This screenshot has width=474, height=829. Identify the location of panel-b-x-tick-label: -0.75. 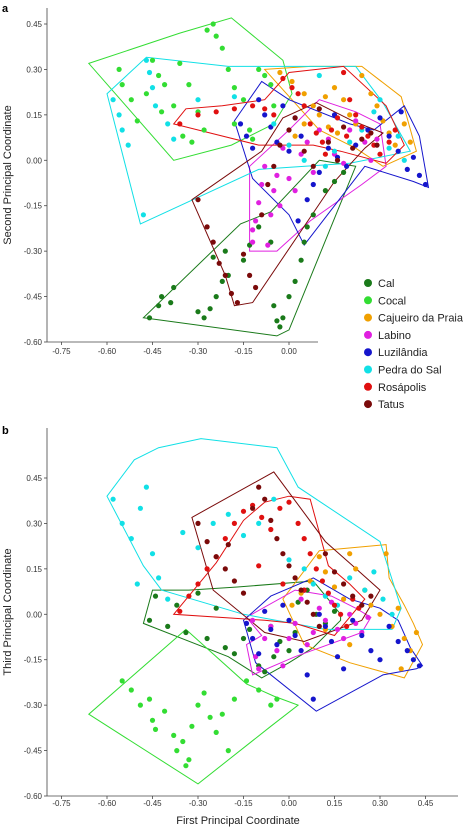
(61, 803).